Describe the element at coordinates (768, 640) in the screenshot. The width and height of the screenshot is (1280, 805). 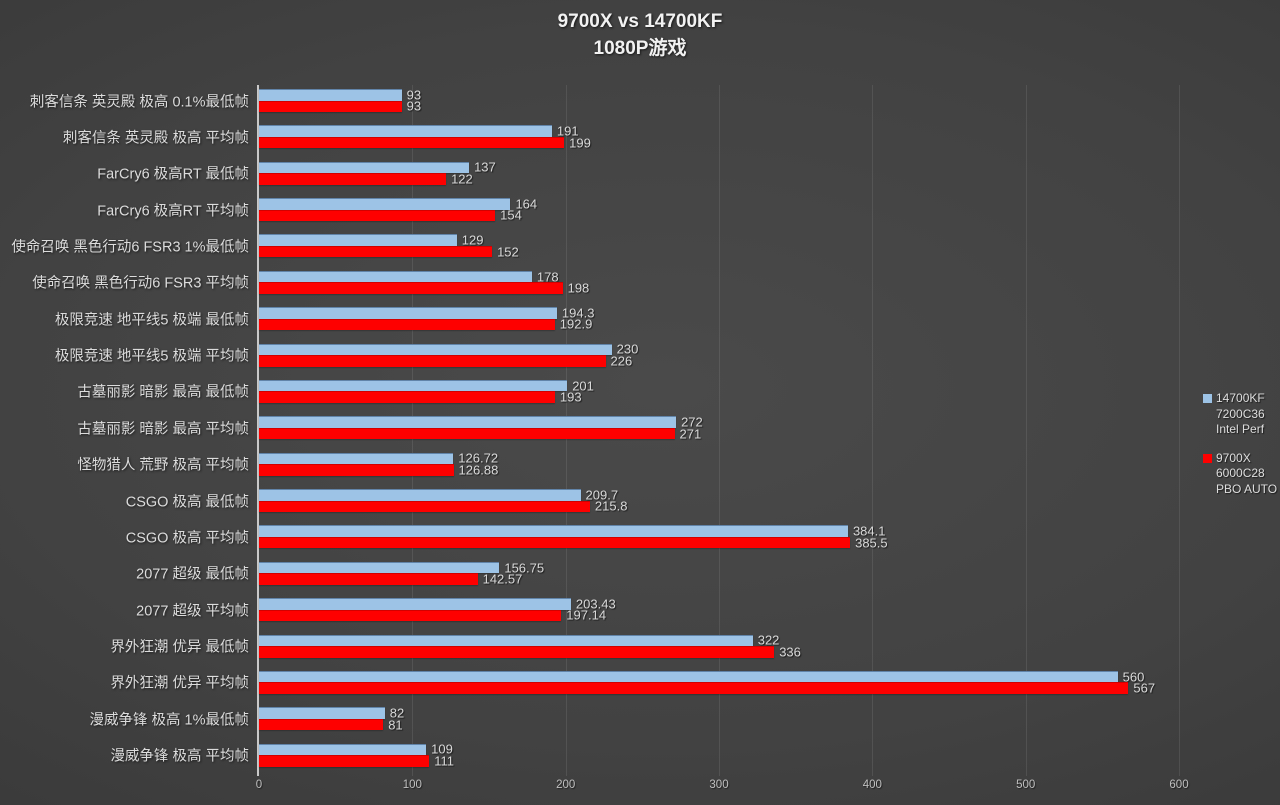
I see `value-label-14700kf: 322` at that location.